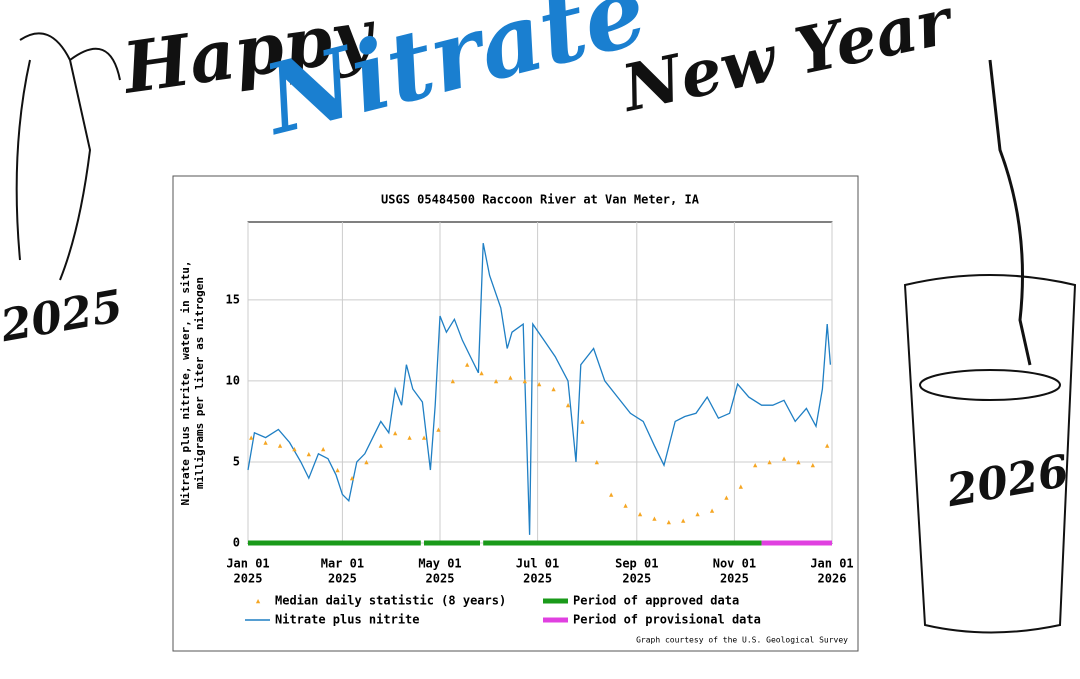  Describe the element at coordinates (537, 564) in the screenshot. I see `x-tick-label: Jul 01` at that location.